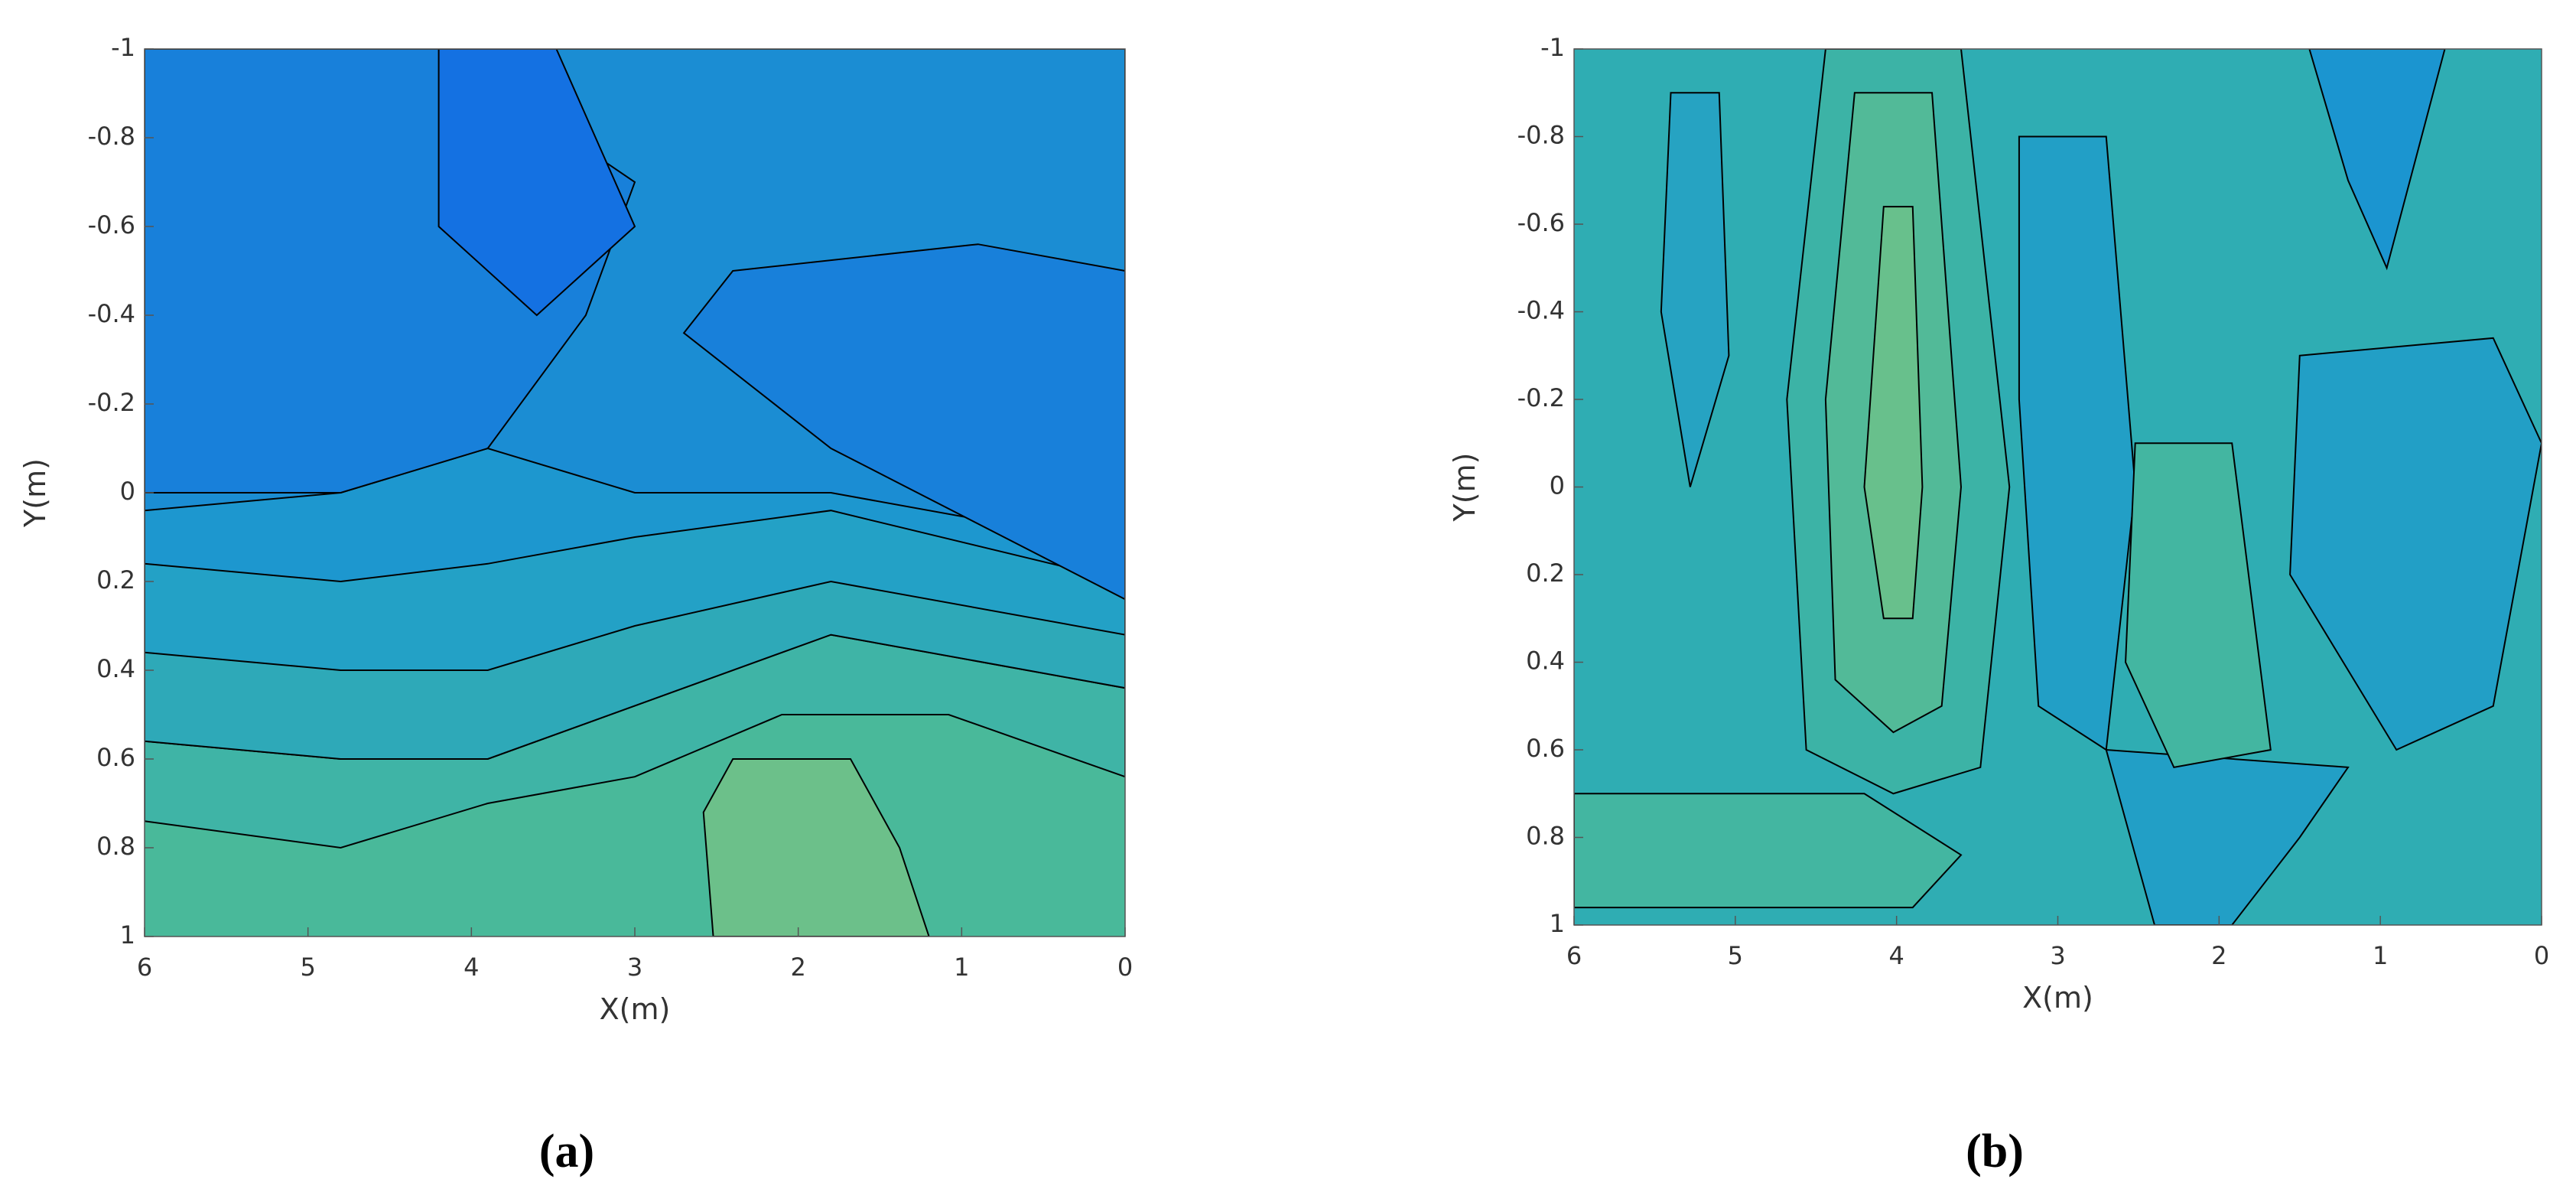 This screenshot has height=1202, width=2576. Describe the element at coordinates (1995, 1151) in the screenshot. I see `caption: (b)` at that location.